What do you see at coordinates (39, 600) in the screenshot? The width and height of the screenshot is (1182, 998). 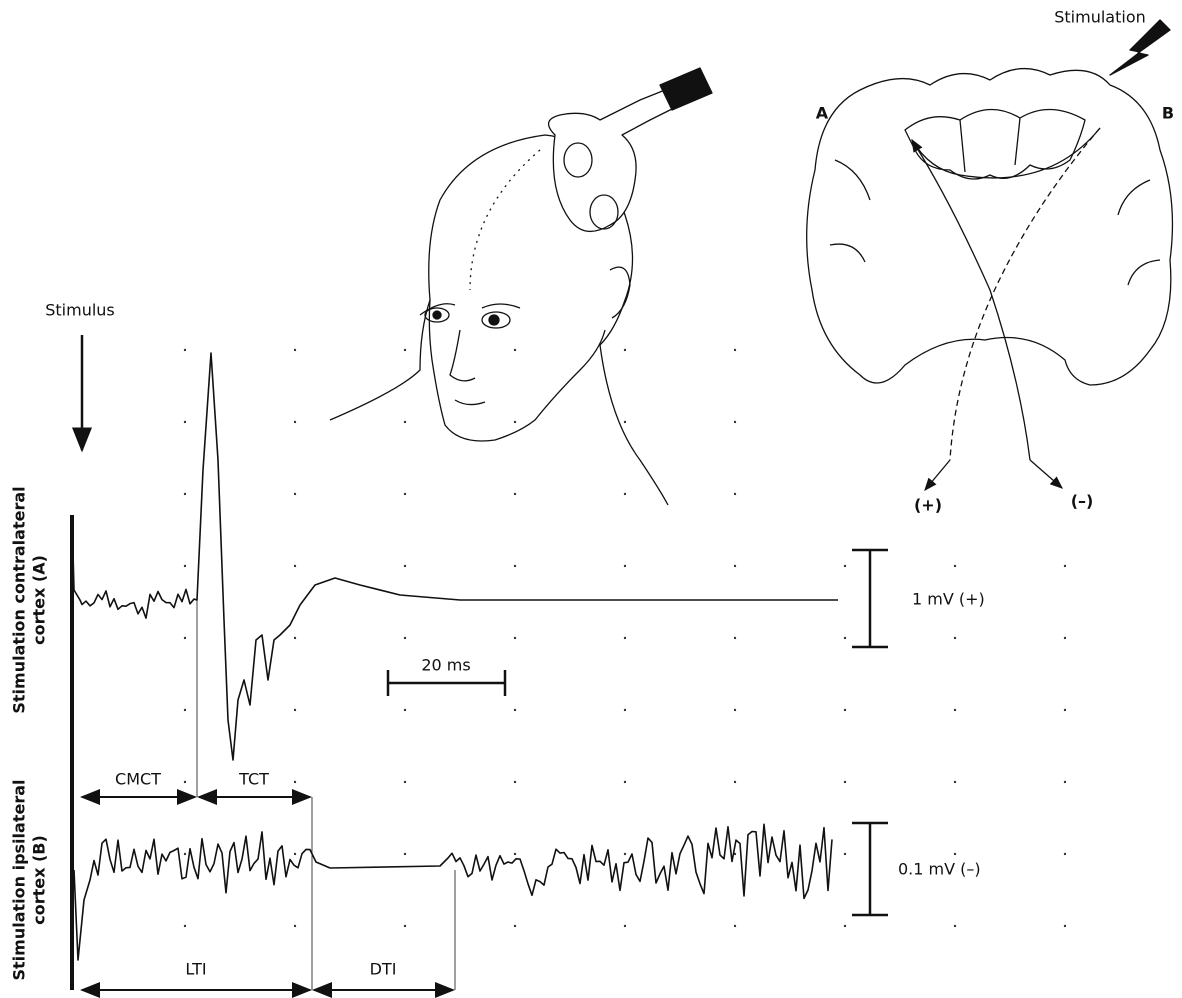 I see `trace-a-label: cortex (A)` at bounding box center [39, 600].